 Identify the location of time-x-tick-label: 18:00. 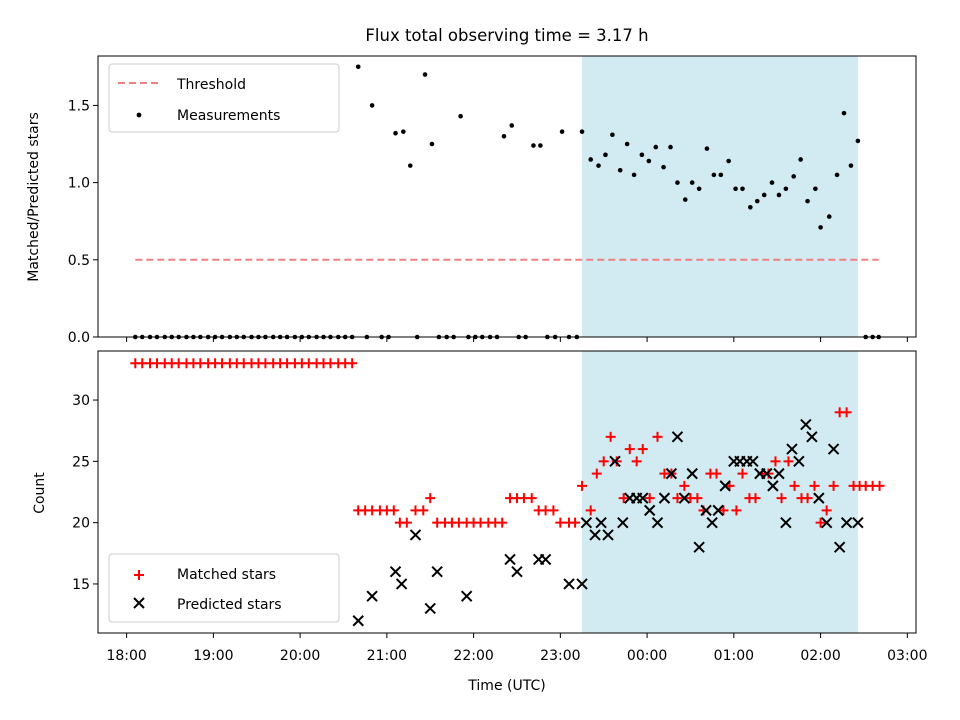
(126, 656).